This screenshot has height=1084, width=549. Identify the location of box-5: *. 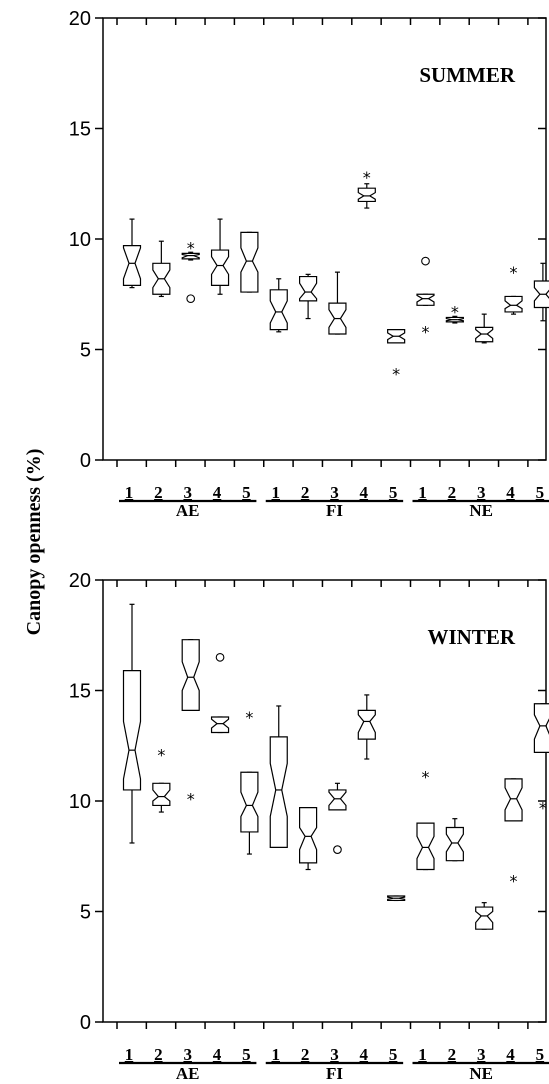
(249, 781).